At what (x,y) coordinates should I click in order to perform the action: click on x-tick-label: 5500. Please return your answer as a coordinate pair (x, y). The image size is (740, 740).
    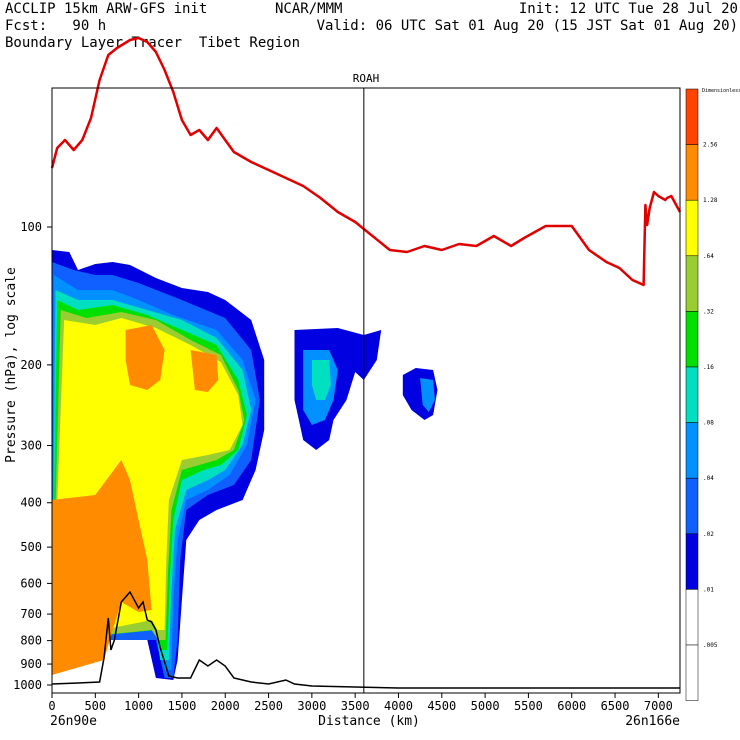
    Looking at the image, I should click on (528, 706).